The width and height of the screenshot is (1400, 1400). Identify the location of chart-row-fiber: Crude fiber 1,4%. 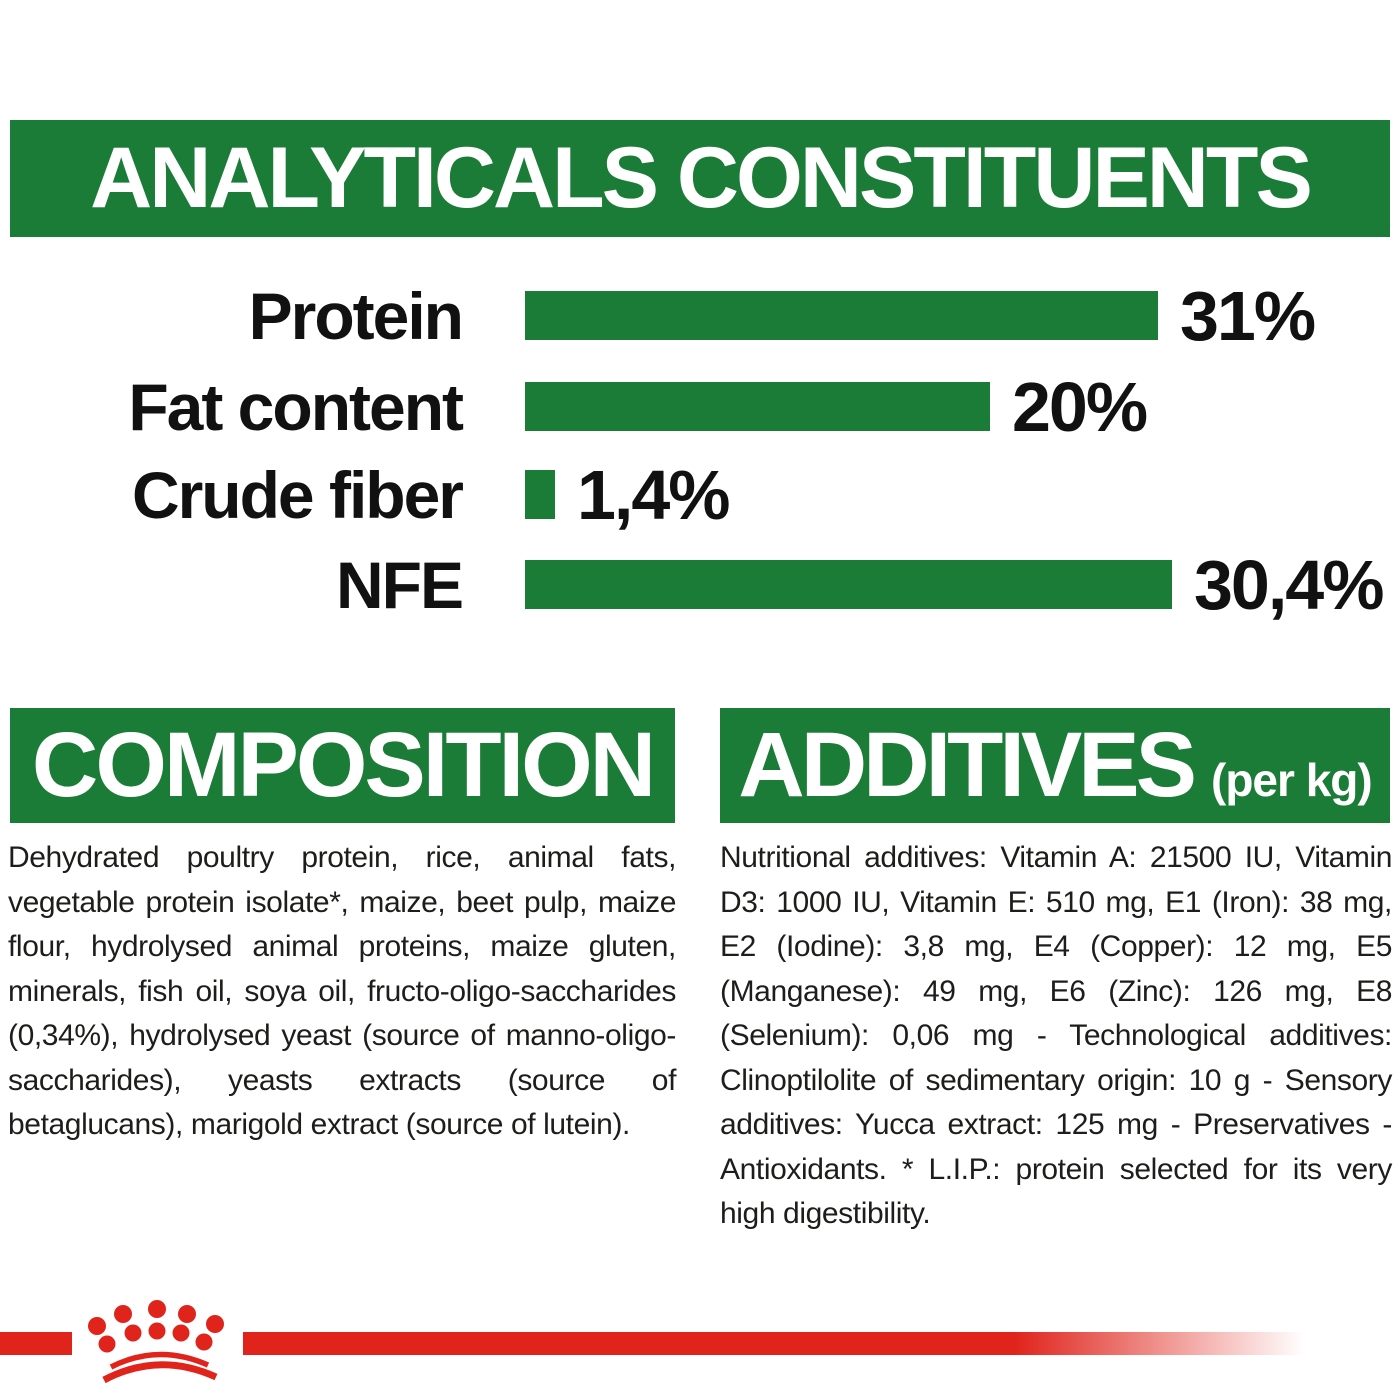
(700, 495).